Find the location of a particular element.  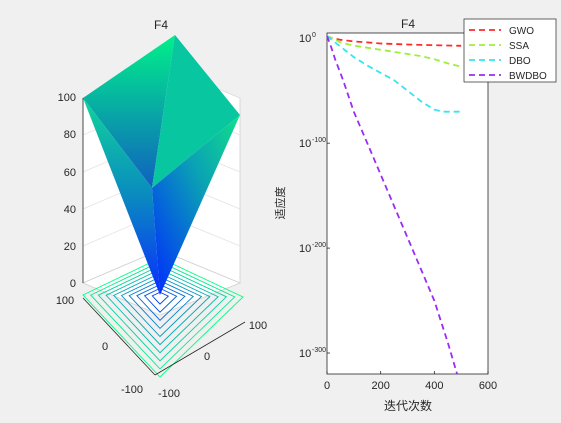

x-tick-label: 200 is located at coordinates (380, 386).